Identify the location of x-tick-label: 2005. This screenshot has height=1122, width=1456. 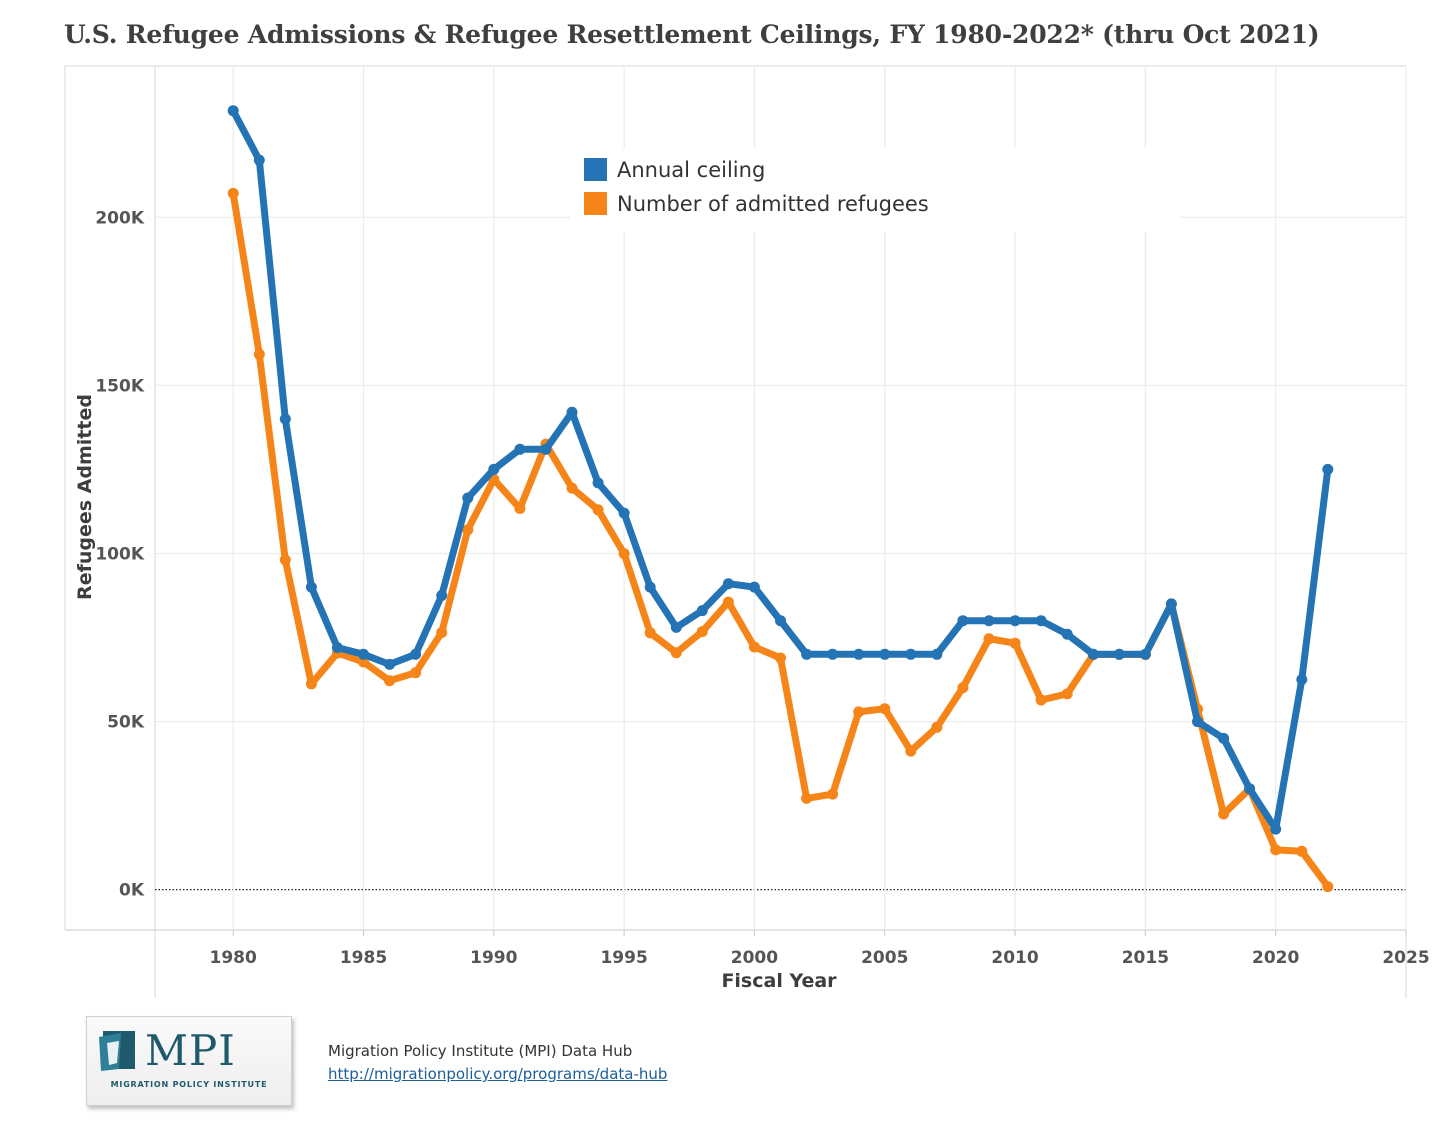
(884, 958).